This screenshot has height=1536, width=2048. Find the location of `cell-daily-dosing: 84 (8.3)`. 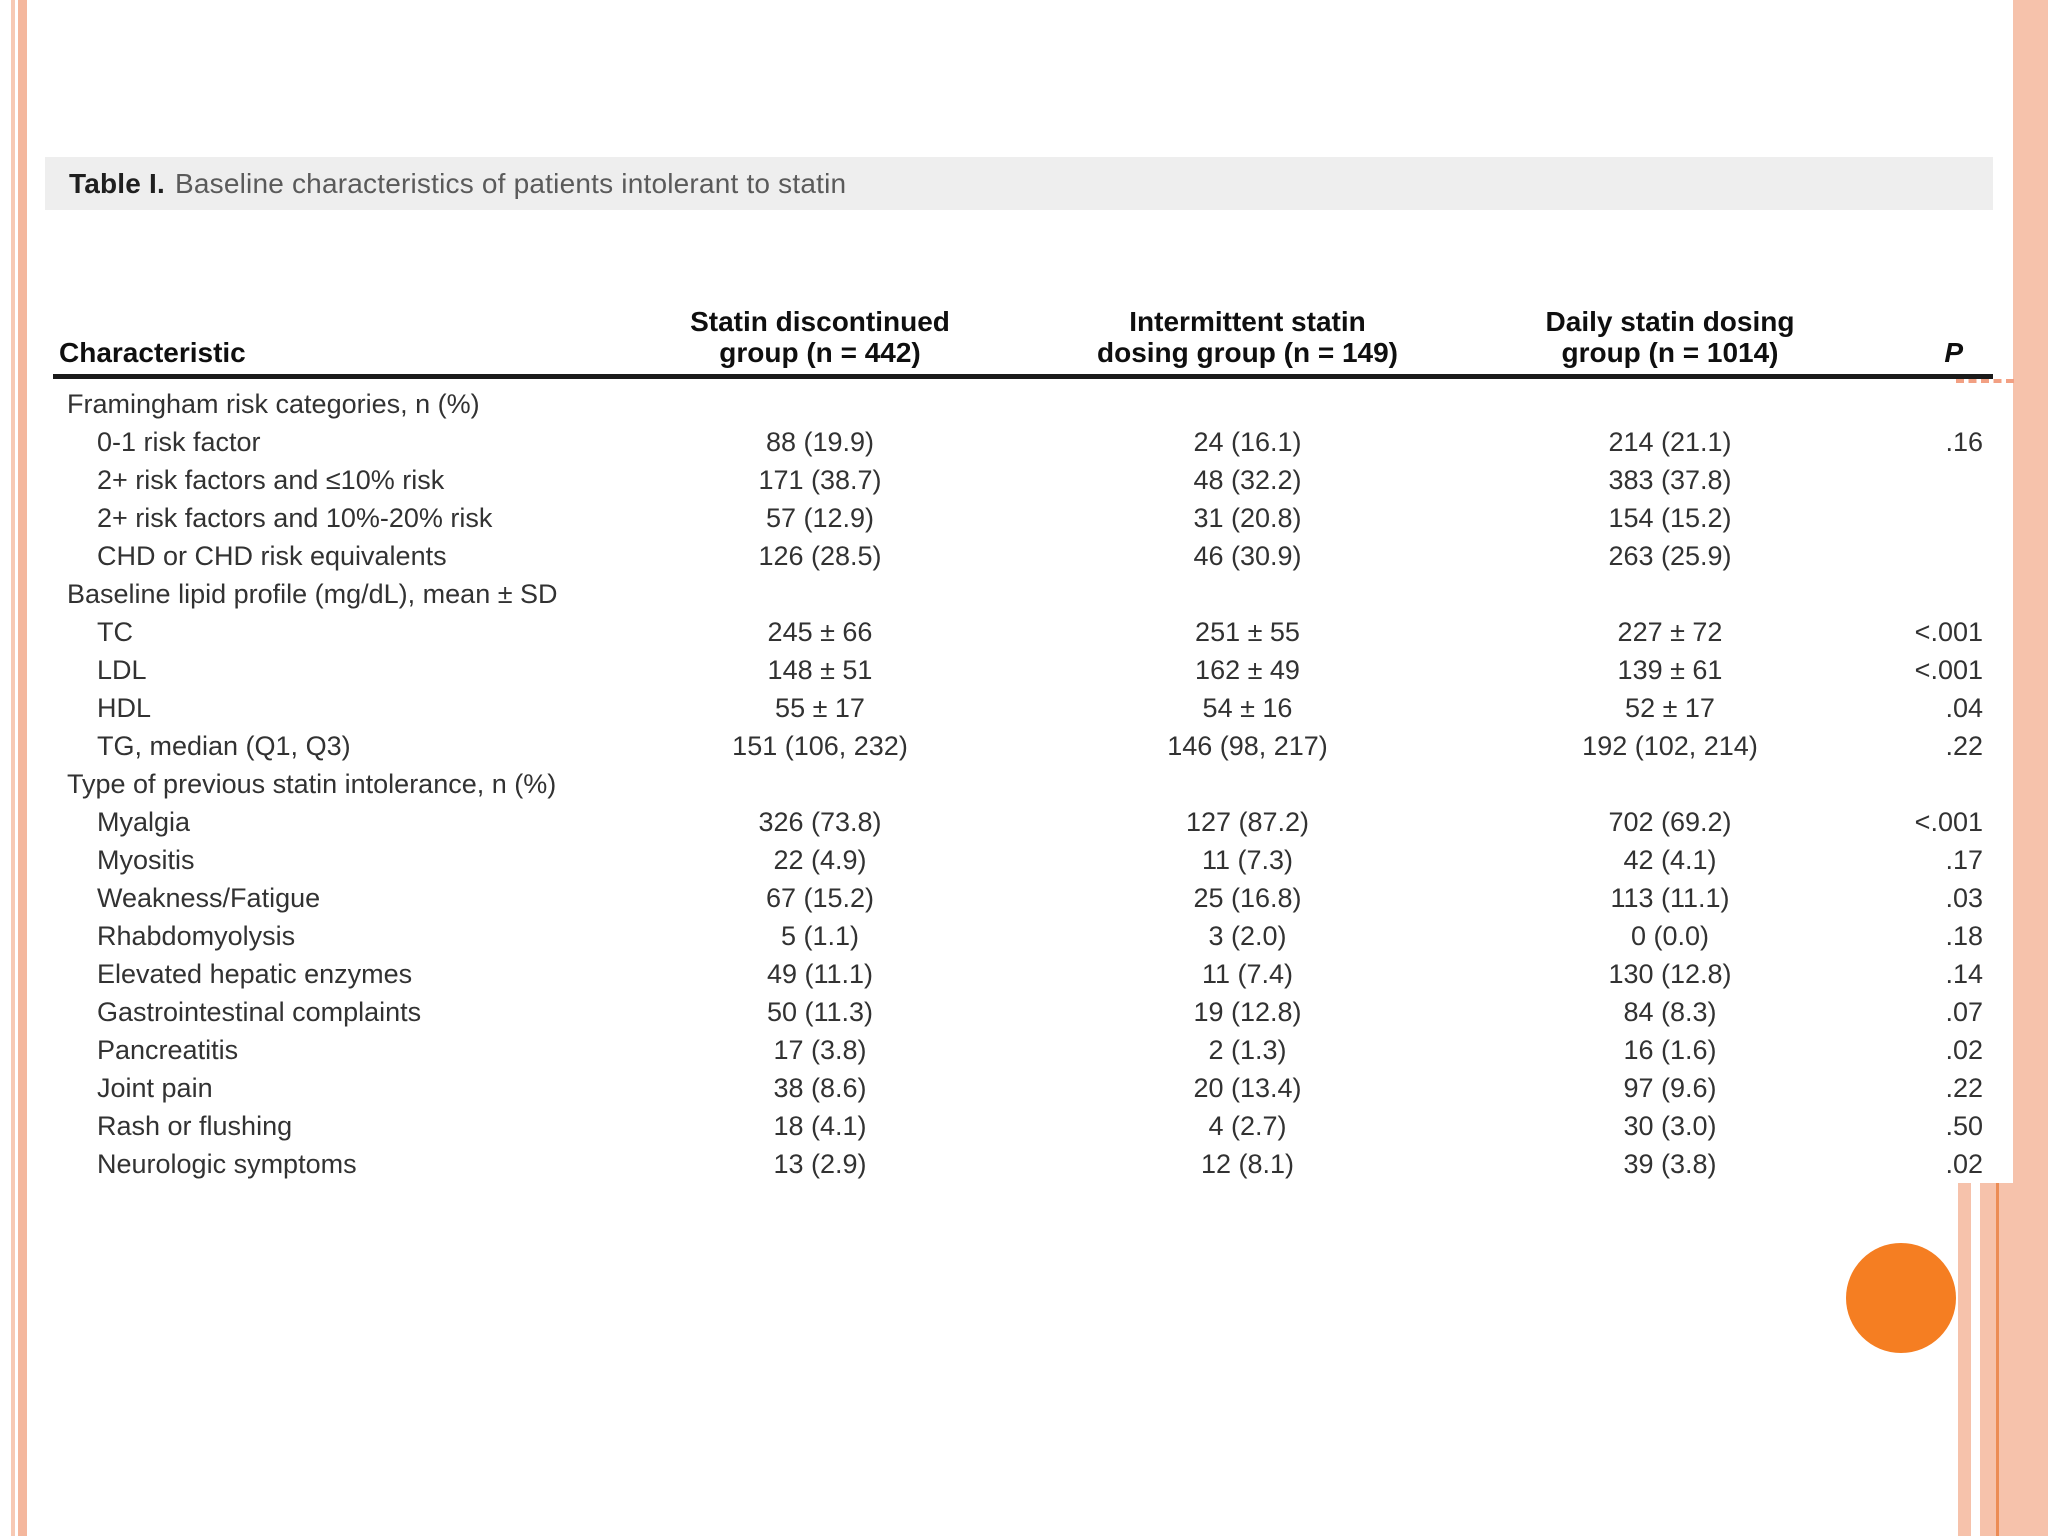

cell-daily-dosing: 84 (8.3) is located at coordinates (1670, 1011).